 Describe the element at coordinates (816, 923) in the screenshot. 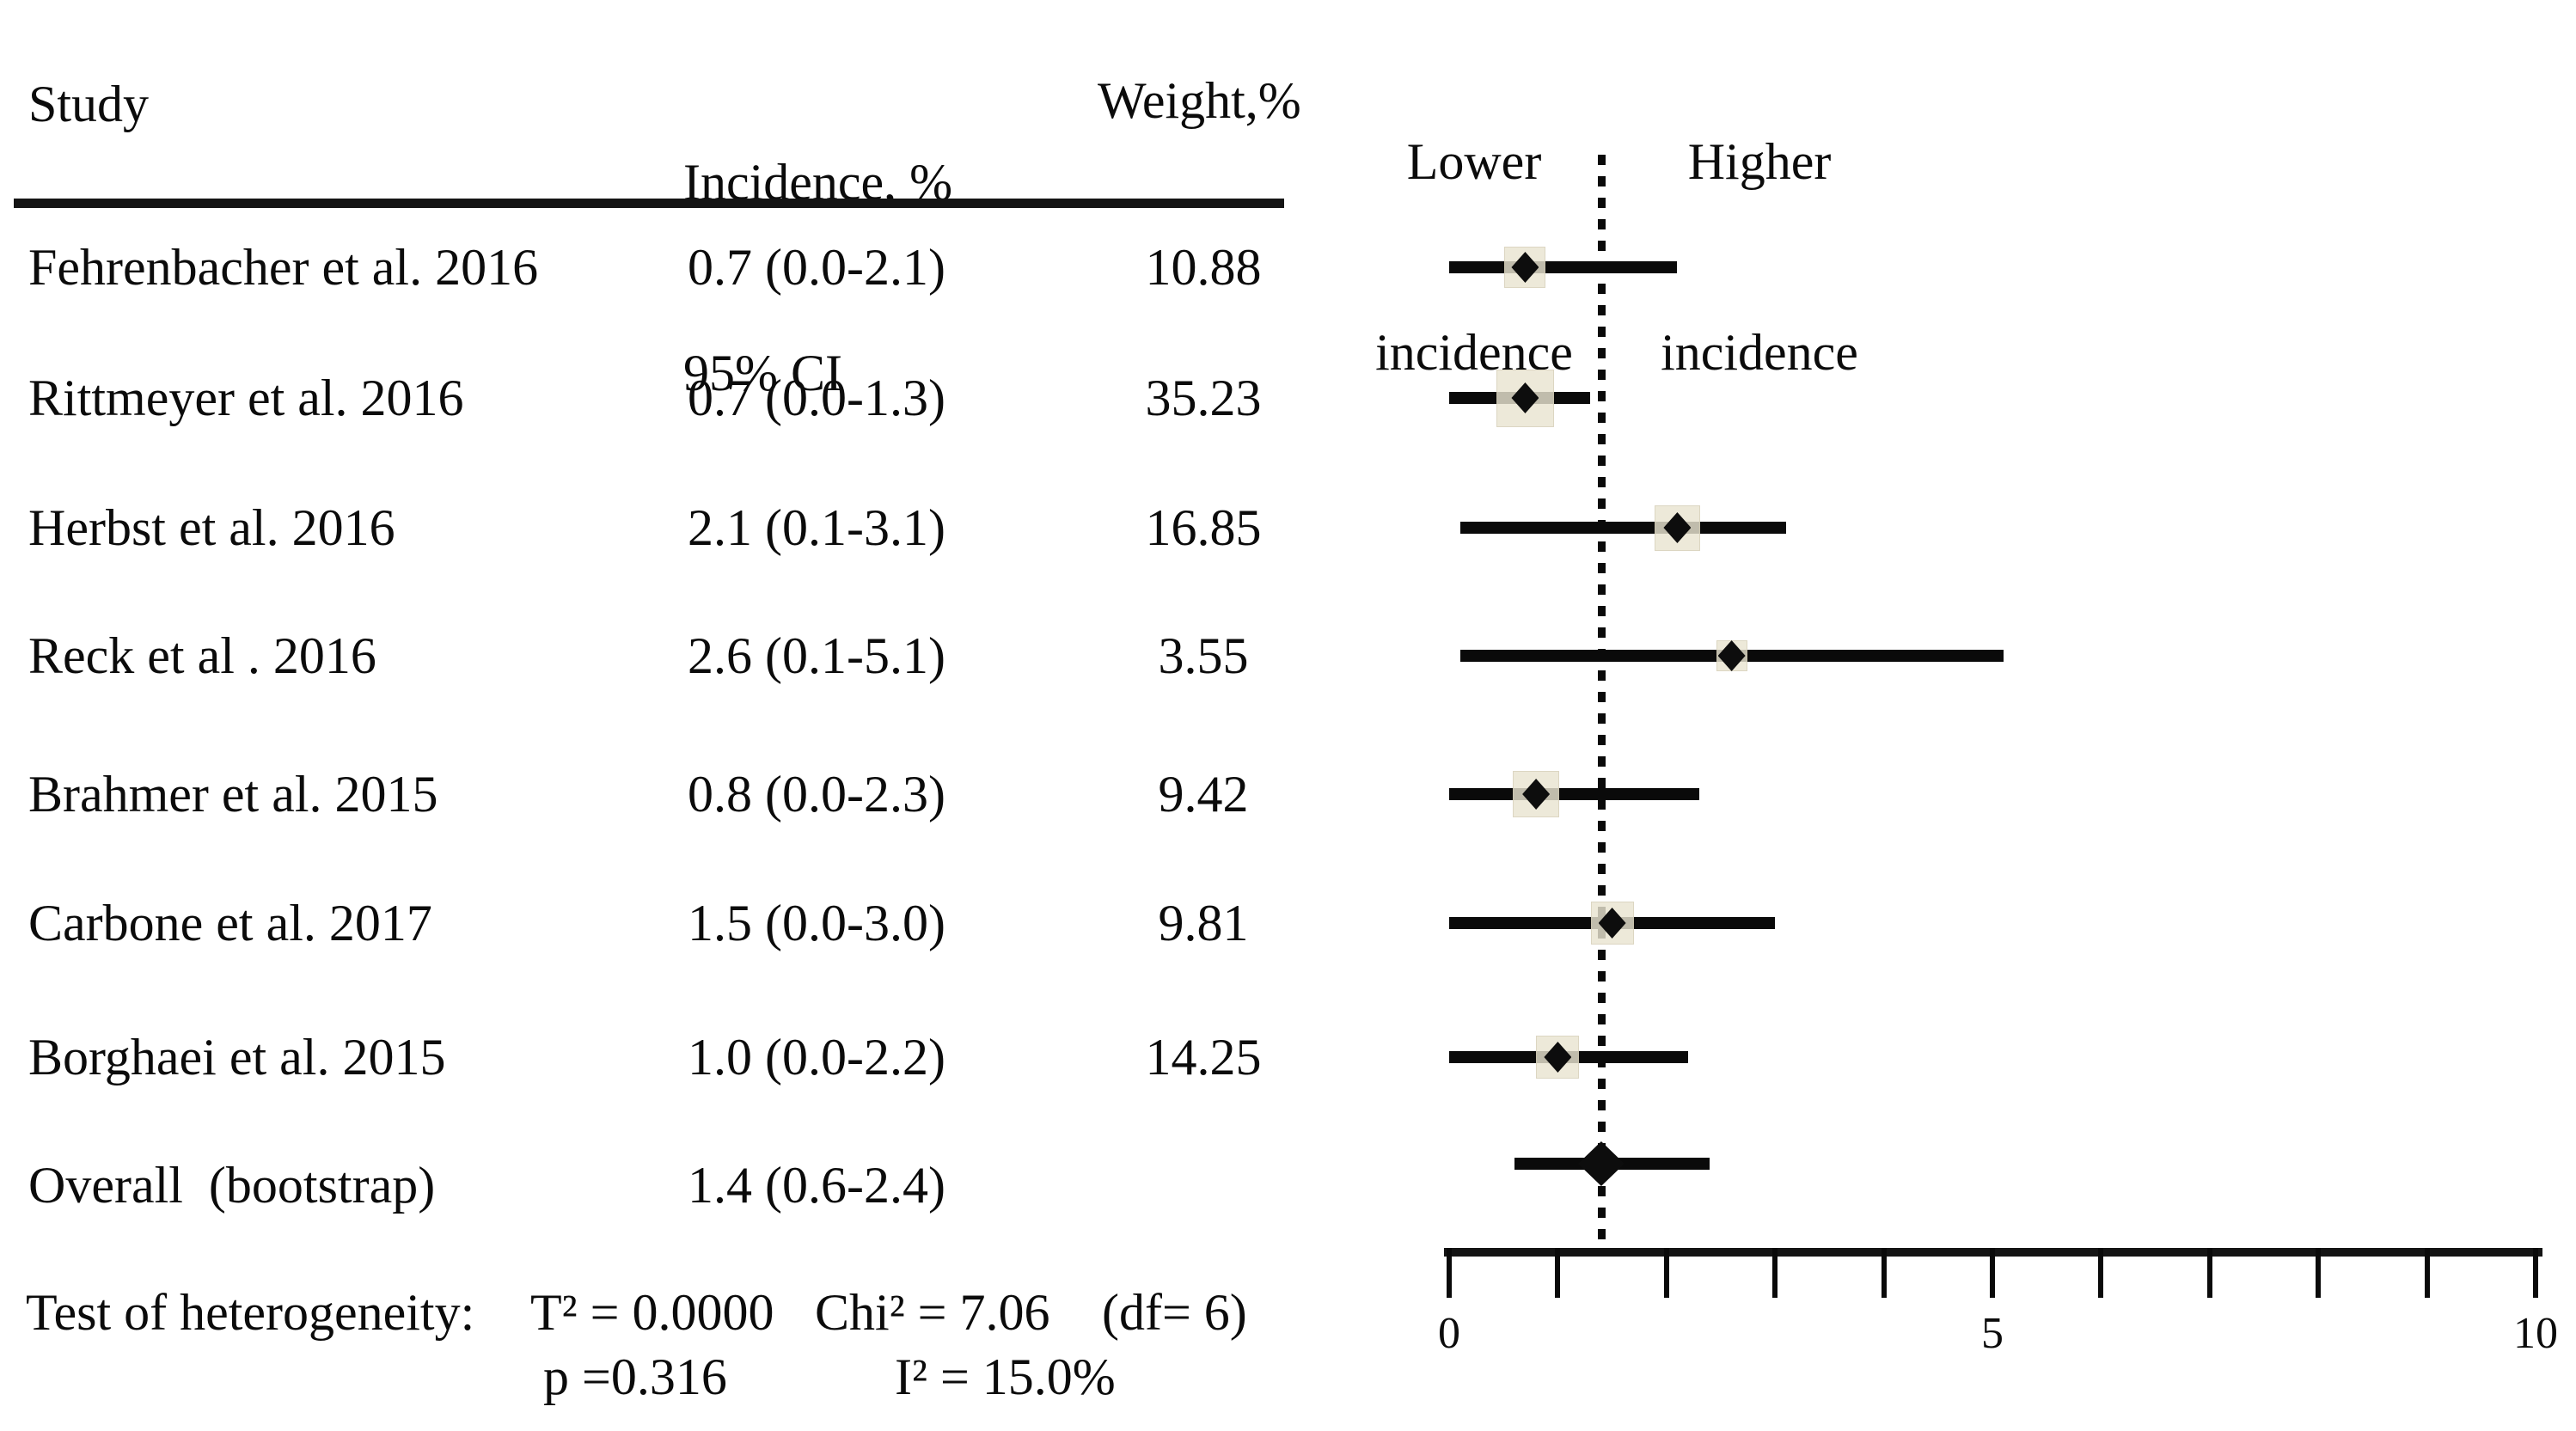

I see `incidence-ci-value: 1.5 (0.0-3.0)` at that location.